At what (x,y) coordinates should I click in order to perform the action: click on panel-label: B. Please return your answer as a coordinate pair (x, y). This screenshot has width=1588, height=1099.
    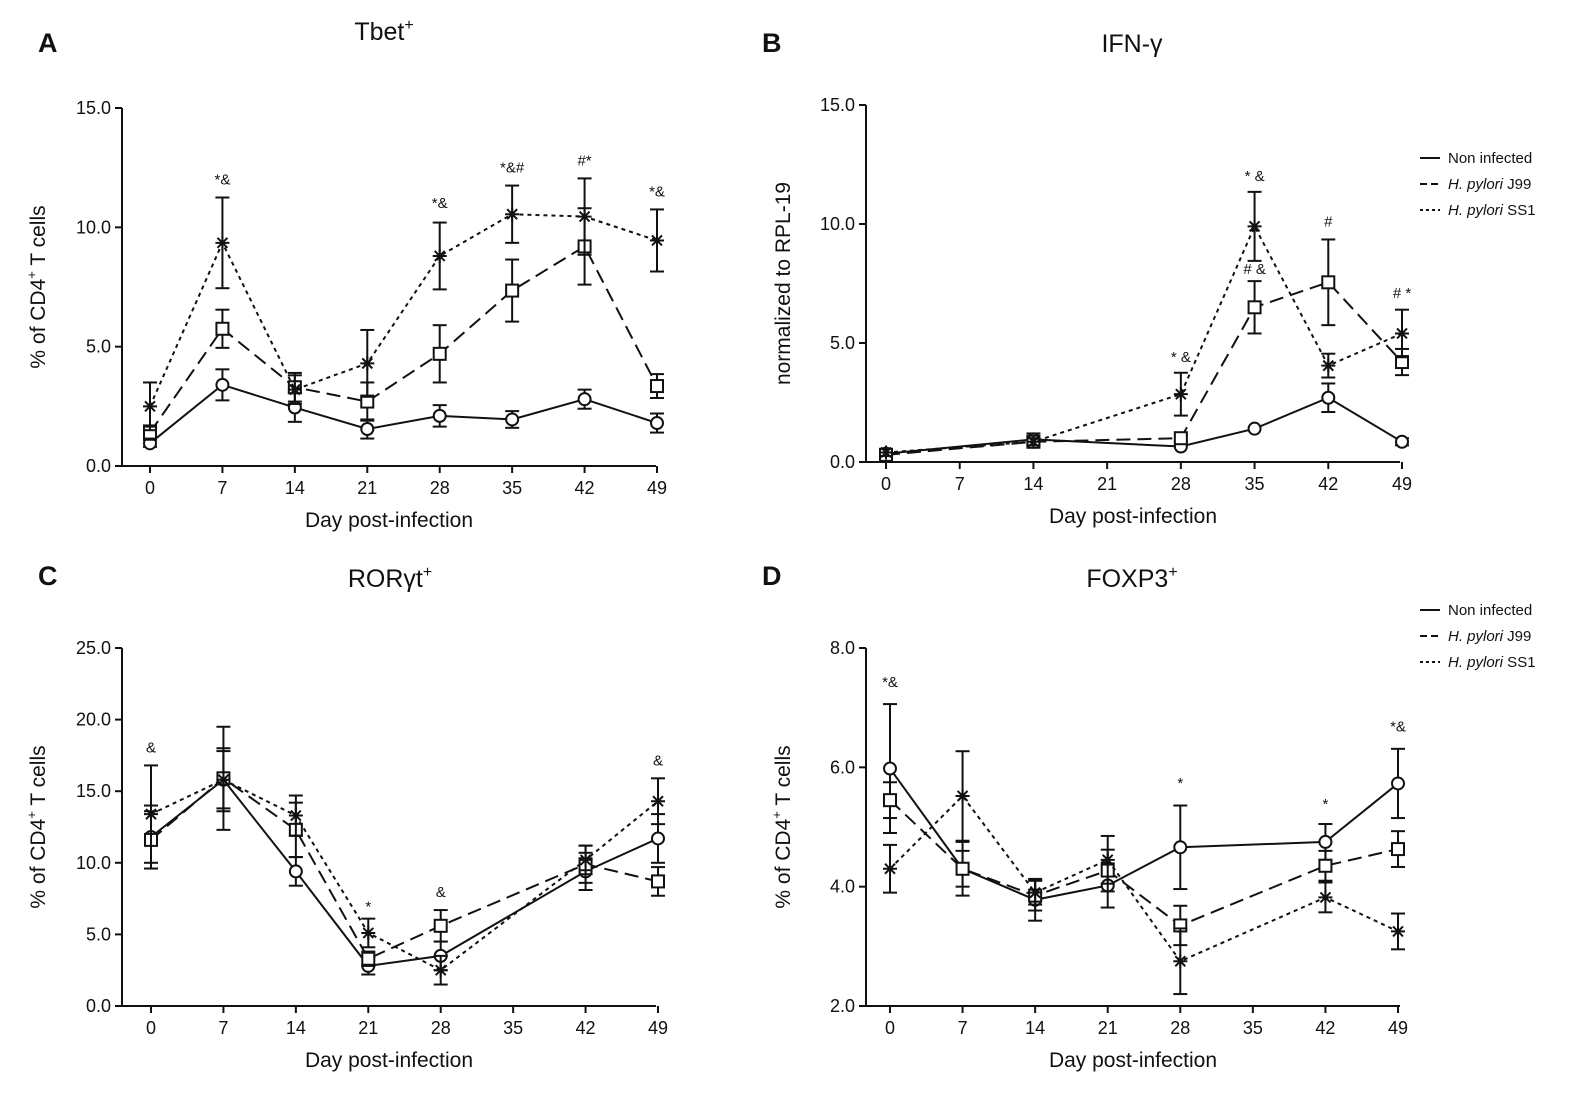
    Looking at the image, I should click on (772, 43).